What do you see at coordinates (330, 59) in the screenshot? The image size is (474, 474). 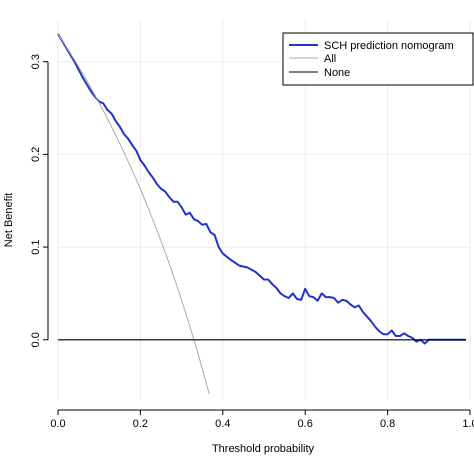 I see `legend-label-all: All` at bounding box center [330, 59].